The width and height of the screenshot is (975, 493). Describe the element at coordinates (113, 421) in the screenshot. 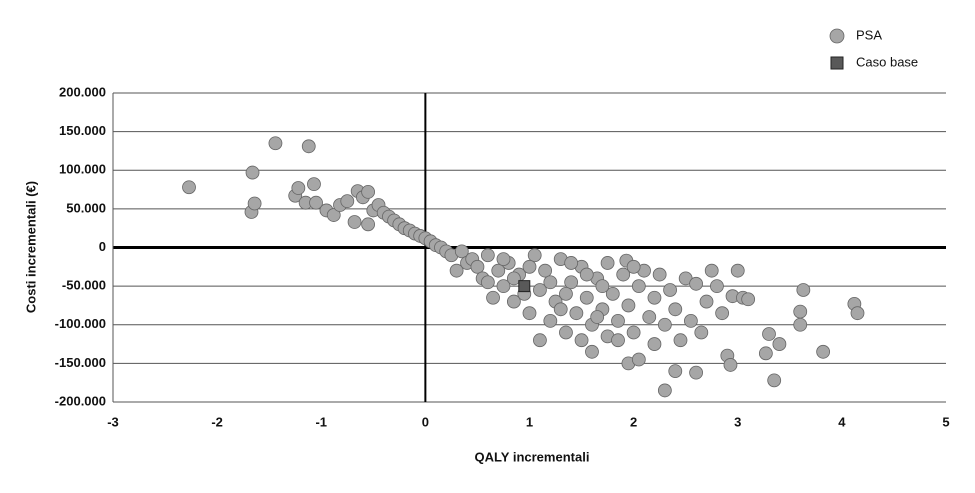

I see `x-tick-label: -3` at that location.